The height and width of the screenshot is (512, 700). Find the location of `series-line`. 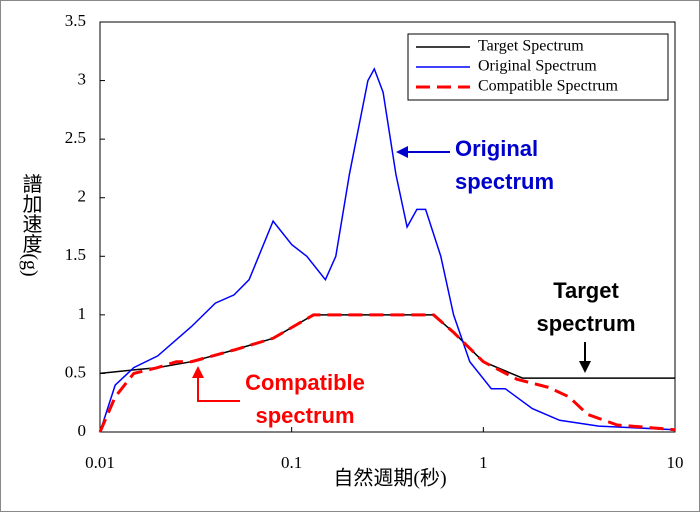

series-line is located at coordinates (387, 346).